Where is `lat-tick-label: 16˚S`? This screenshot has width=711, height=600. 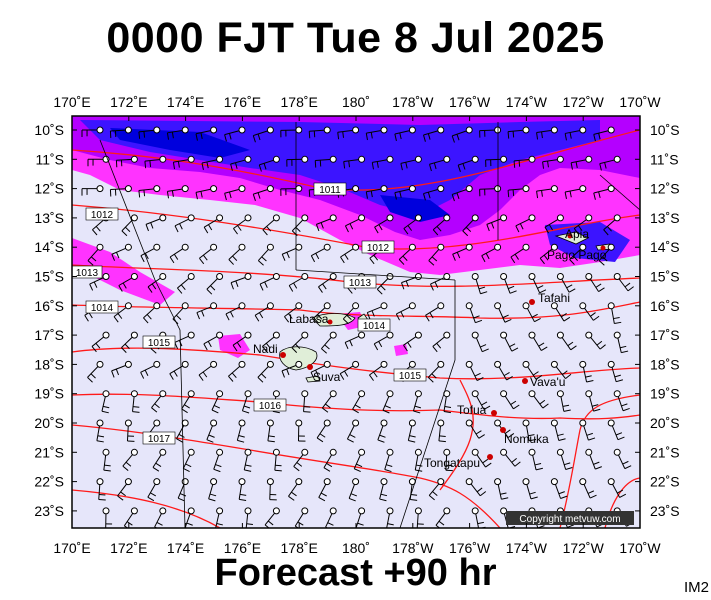 lat-tick-label: 16˚S is located at coordinates (49, 306).